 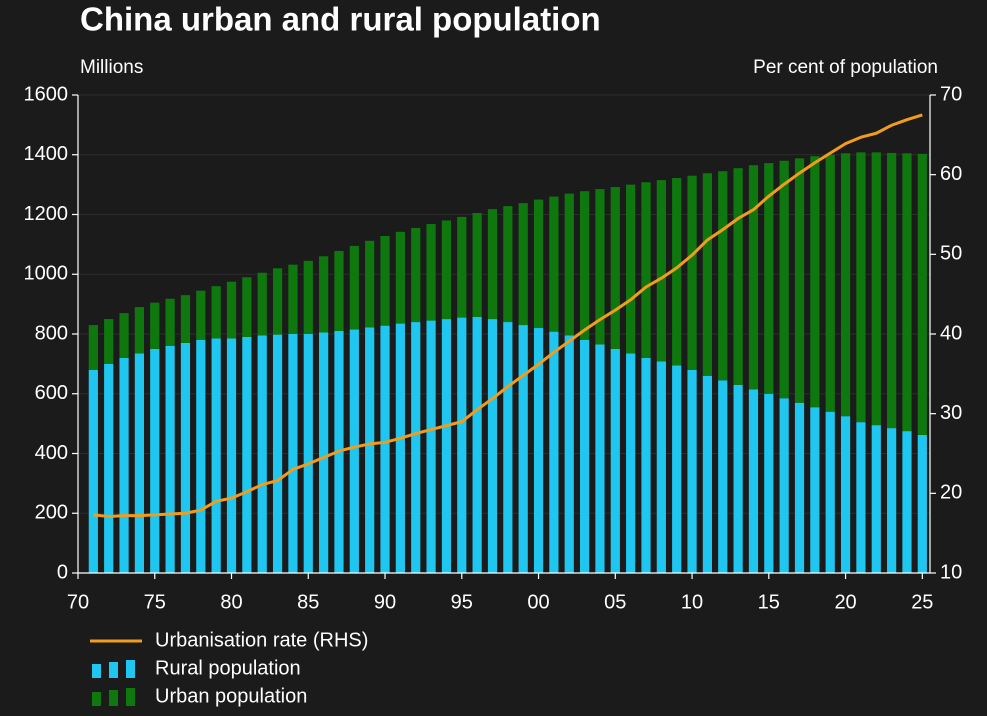 I want to click on x-tick-label: 00, so click(x=538, y=602).